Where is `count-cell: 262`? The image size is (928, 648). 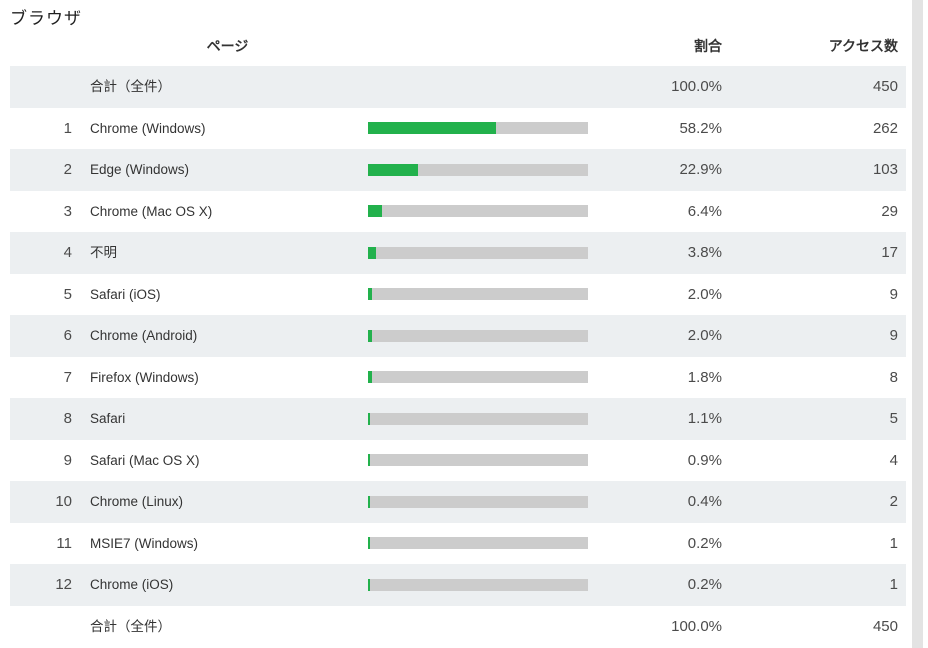 count-cell: 262 is located at coordinates (885, 128).